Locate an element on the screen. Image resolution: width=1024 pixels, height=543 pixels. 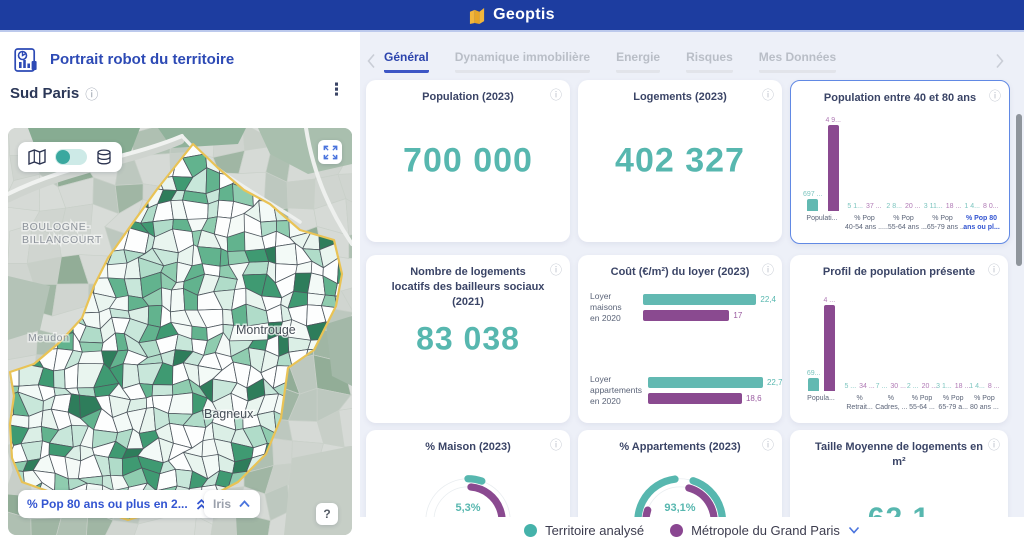
tab-0: Général is located at coordinates (406, 61).